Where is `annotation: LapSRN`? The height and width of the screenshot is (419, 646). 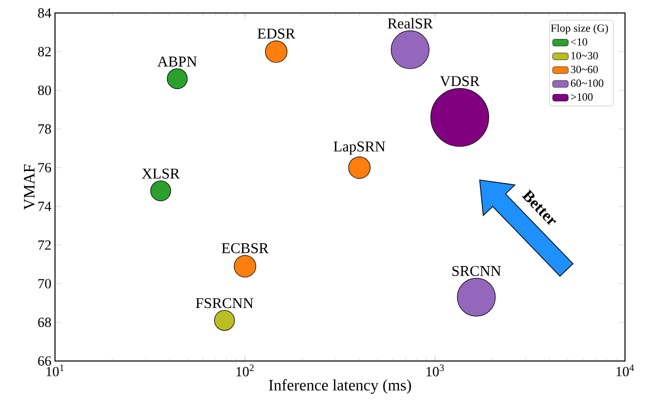 annotation: LapSRN is located at coordinates (360, 148).